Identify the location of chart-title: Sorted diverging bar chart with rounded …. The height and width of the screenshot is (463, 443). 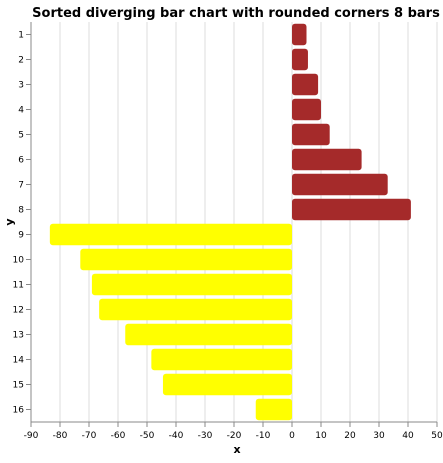
(236, 13).